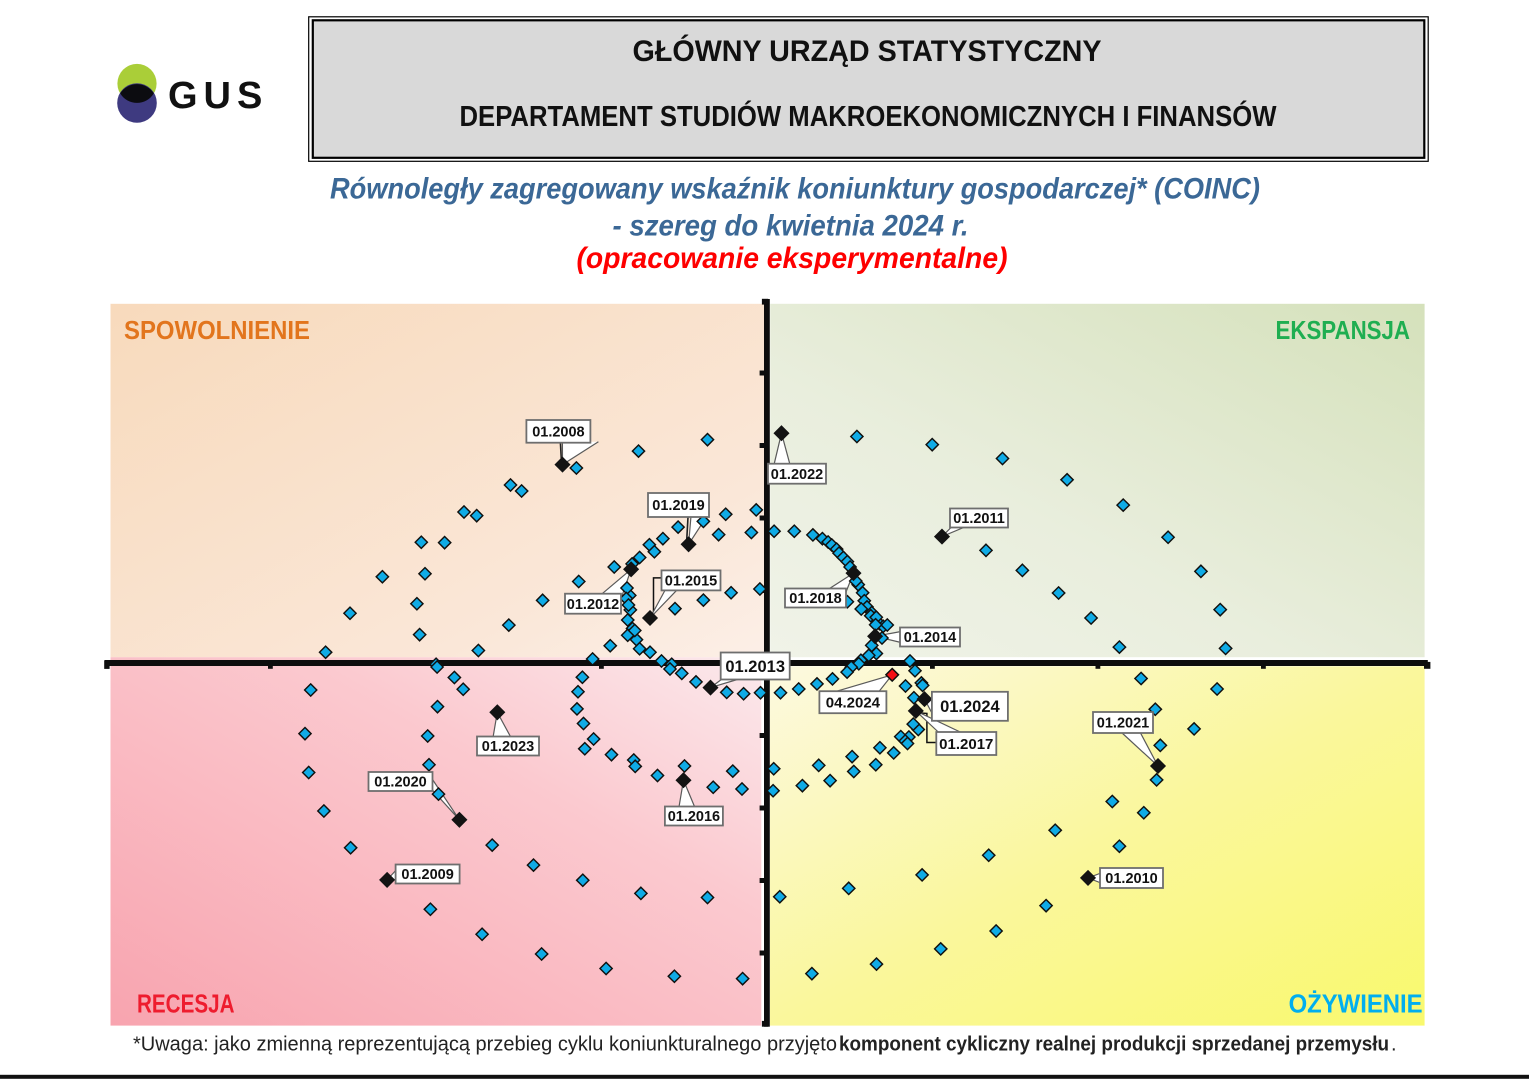 This screenshot has width=1529, height=1080. Describe the element at coordinates (508, 747) in the screenshot. I see `svg-text: 01.2023` at that location.